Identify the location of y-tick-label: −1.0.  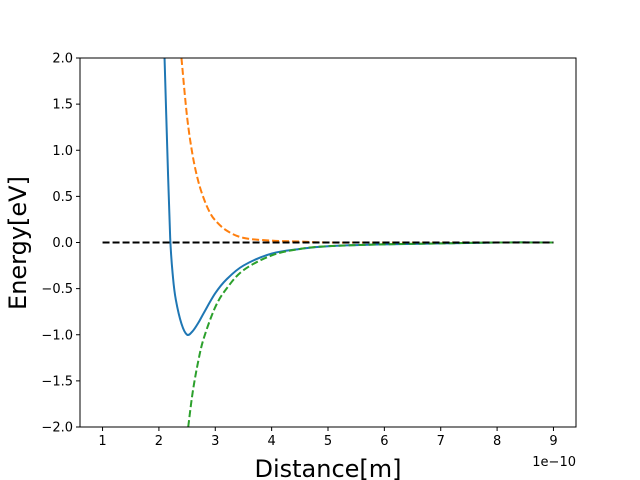
(57, 335).